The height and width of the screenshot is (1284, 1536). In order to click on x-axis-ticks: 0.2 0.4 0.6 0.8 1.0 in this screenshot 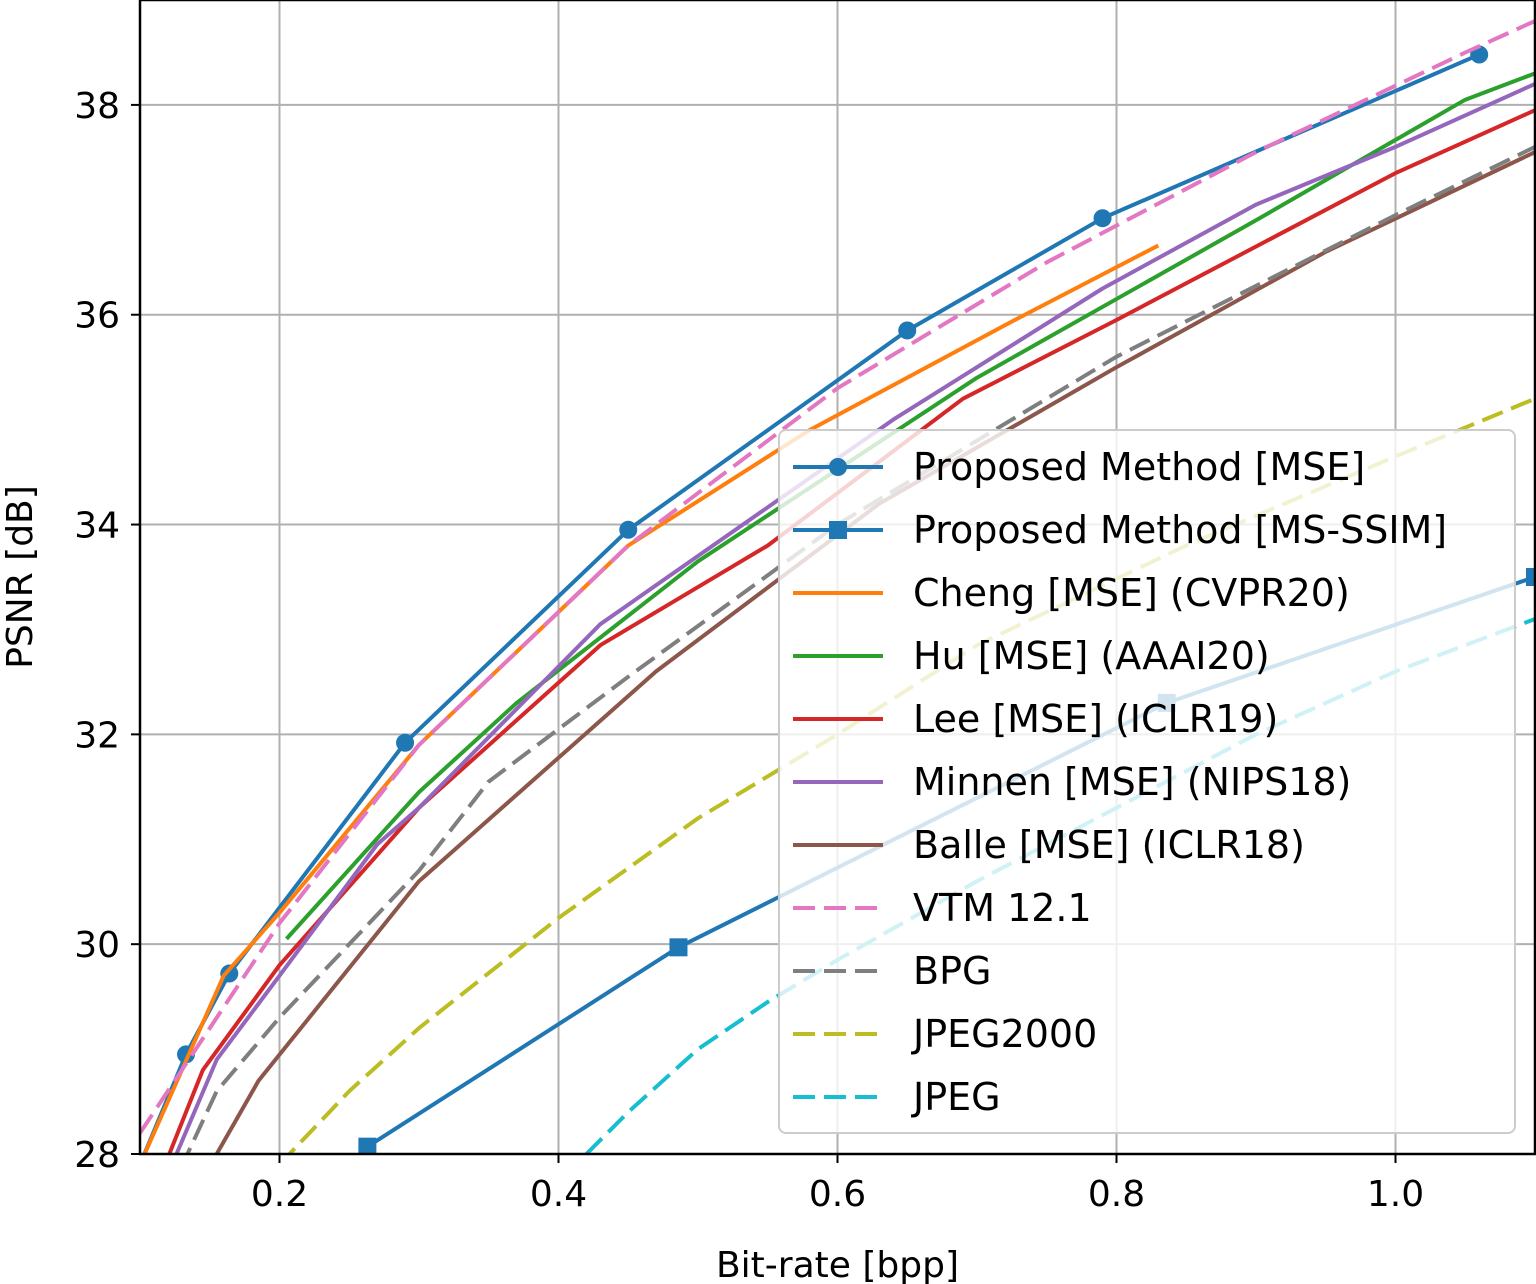, I will do `click(837, 1184)`.